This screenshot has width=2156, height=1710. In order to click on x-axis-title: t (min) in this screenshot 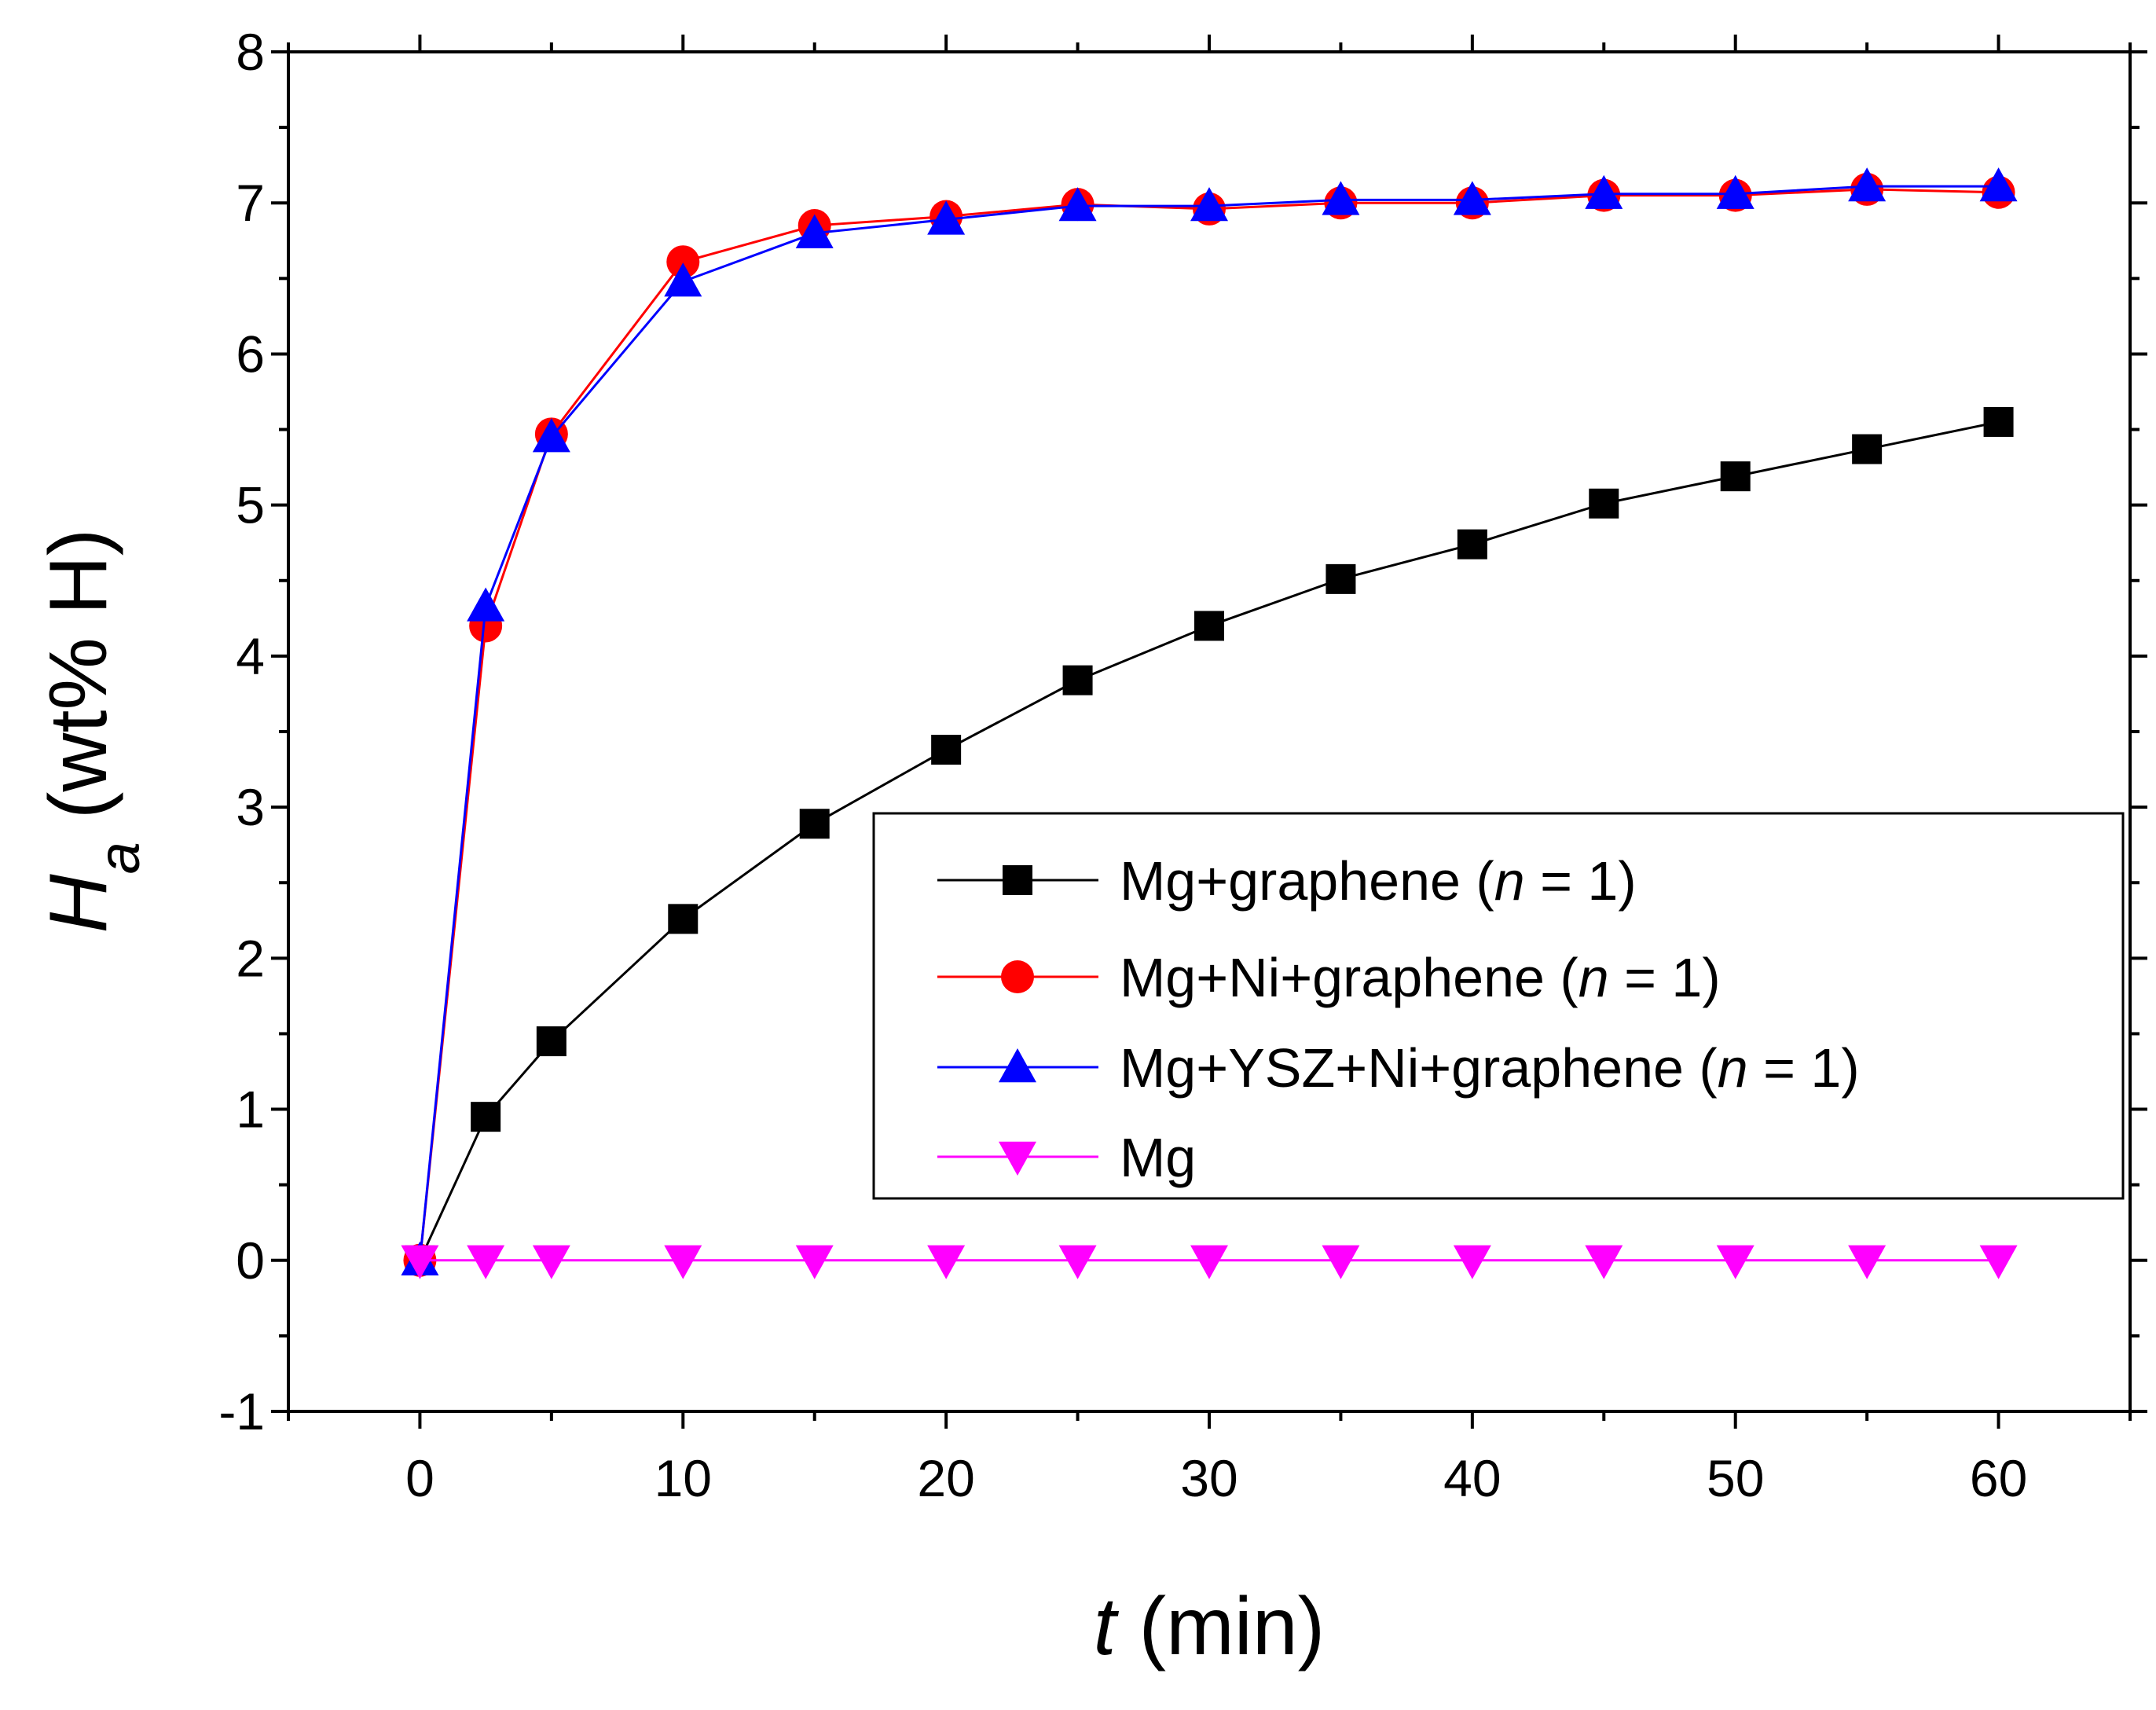, I will do `click(1210, 1627)`.